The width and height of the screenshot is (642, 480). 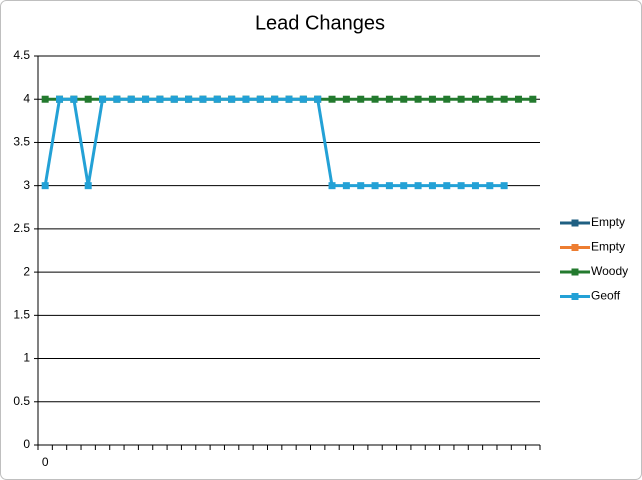 I want to click on y-tick-label: 1.5, so click(x=21, y=315).